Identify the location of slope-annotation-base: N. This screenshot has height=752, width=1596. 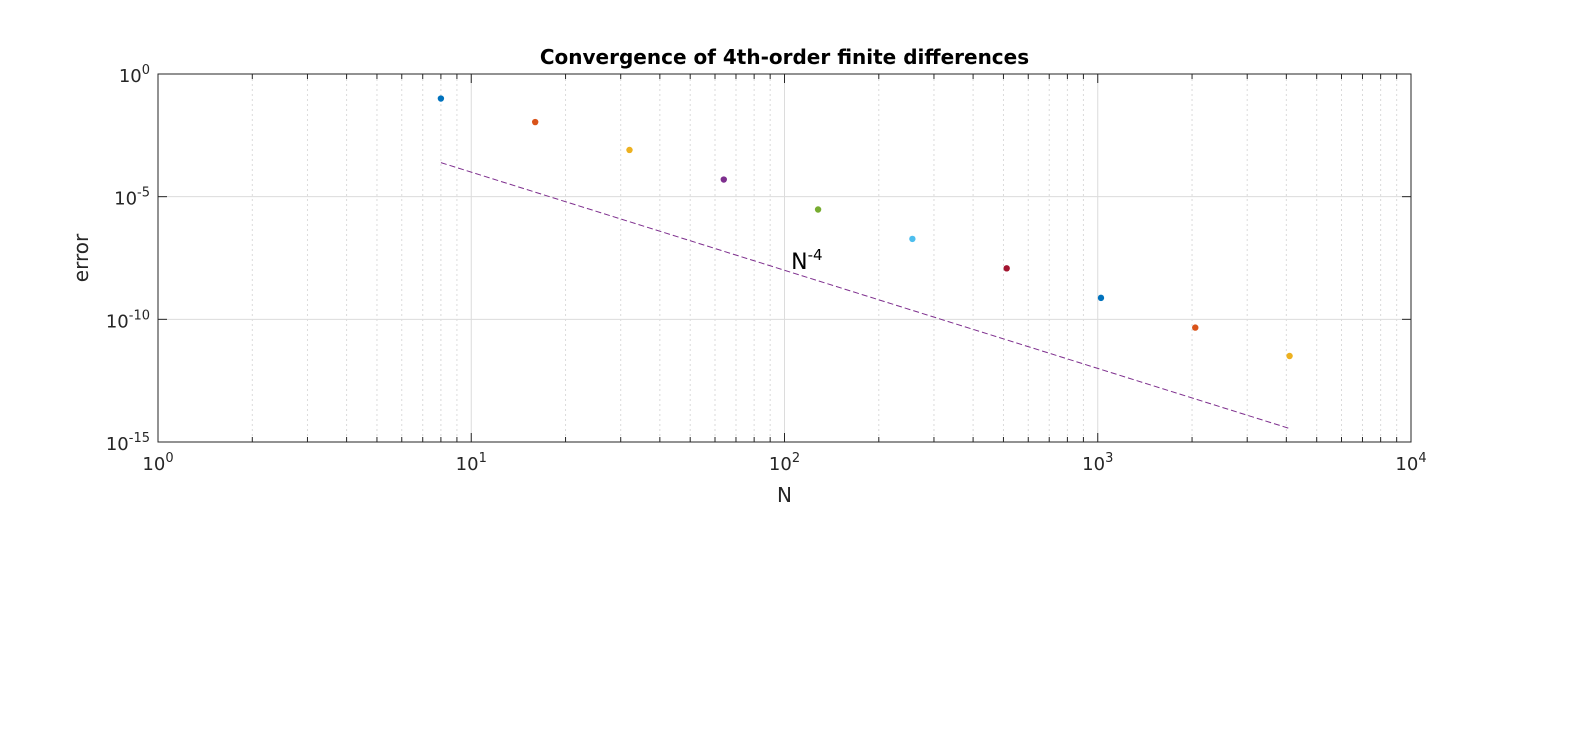
(799, 262).